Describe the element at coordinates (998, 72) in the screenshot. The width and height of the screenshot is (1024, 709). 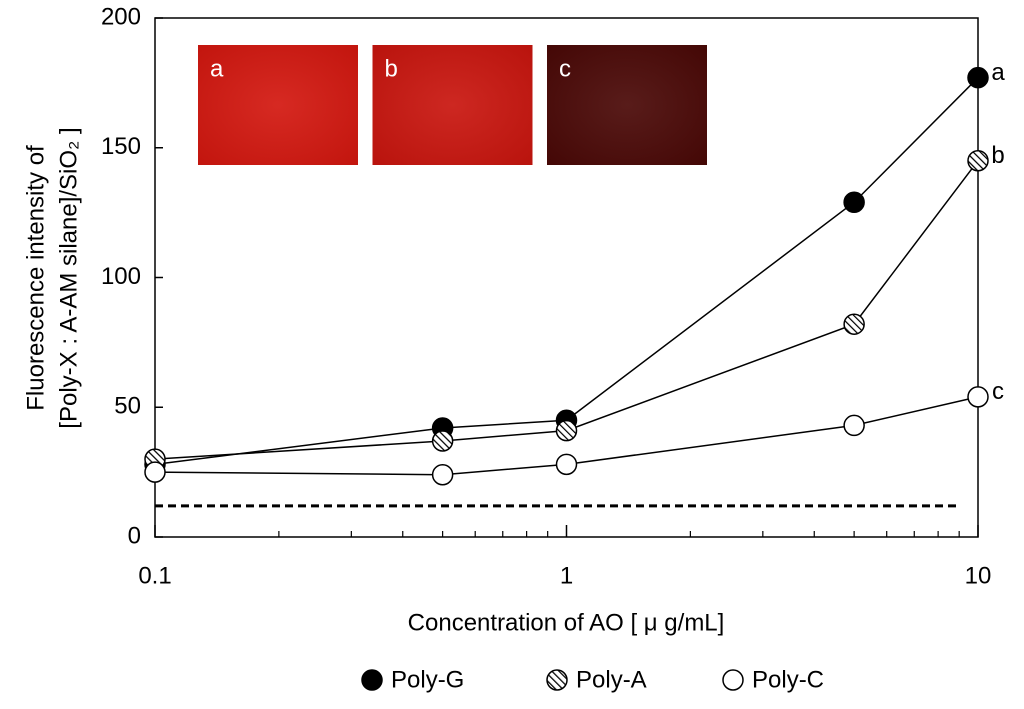
I see `series-end-label: a` at that location.